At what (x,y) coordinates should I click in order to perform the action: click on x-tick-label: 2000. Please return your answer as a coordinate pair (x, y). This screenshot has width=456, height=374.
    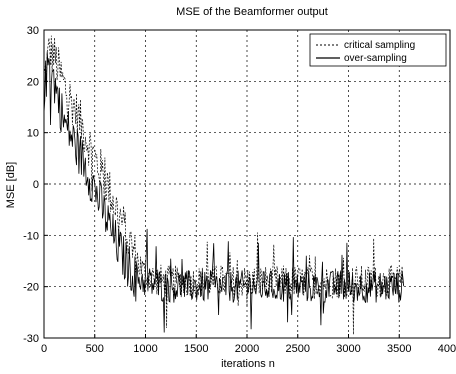
    Looking at the image, I should click on (247, 349).